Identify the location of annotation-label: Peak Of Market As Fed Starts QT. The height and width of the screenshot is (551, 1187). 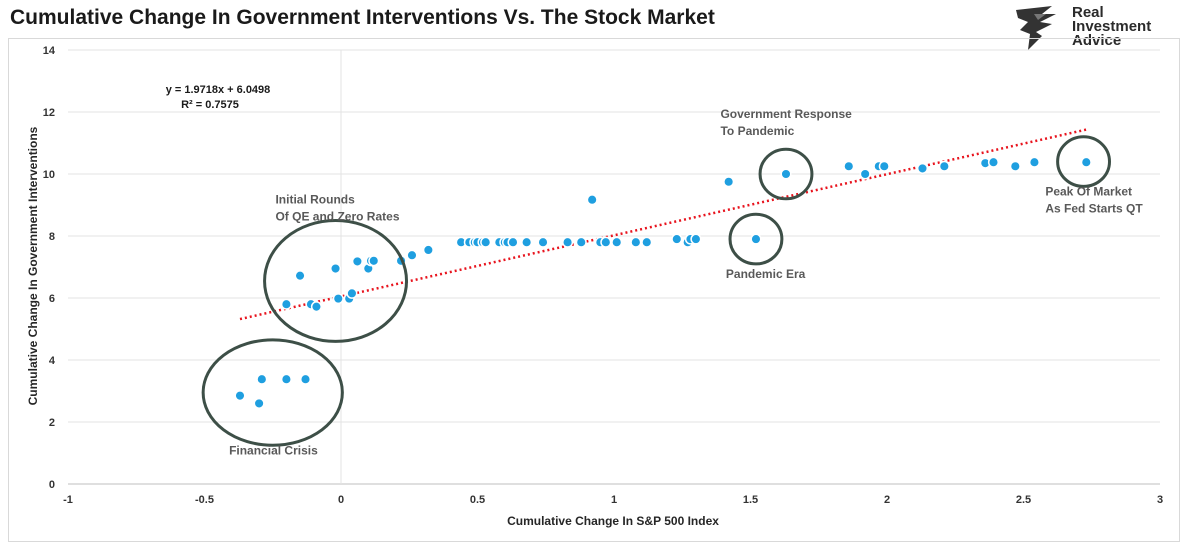
(1094, 200).